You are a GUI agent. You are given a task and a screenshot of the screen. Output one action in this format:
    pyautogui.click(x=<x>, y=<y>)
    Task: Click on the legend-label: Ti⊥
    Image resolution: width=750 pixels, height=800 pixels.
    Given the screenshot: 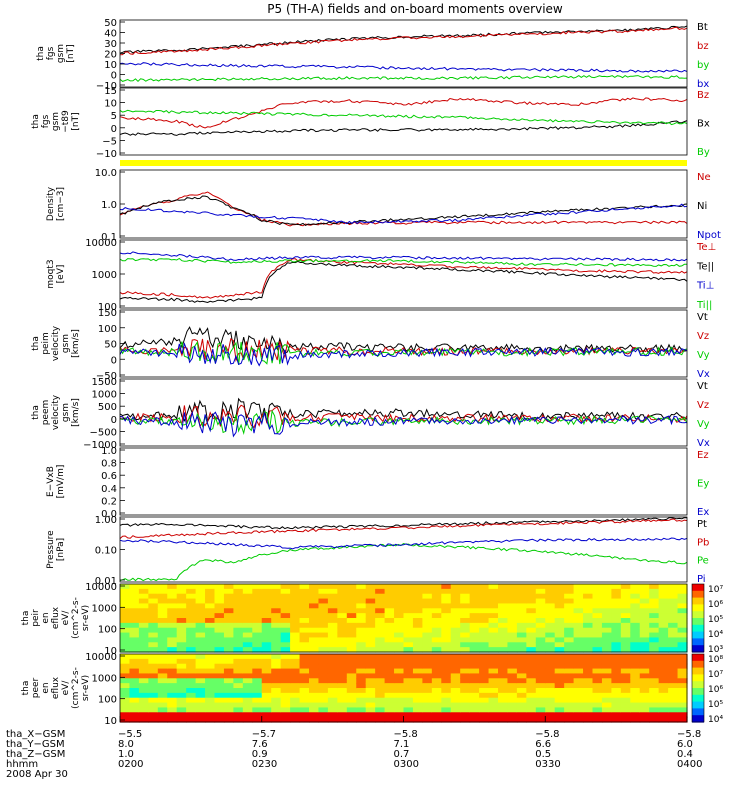 What is the action you would take?
    pyautogui.click(x=705, y=286)
    